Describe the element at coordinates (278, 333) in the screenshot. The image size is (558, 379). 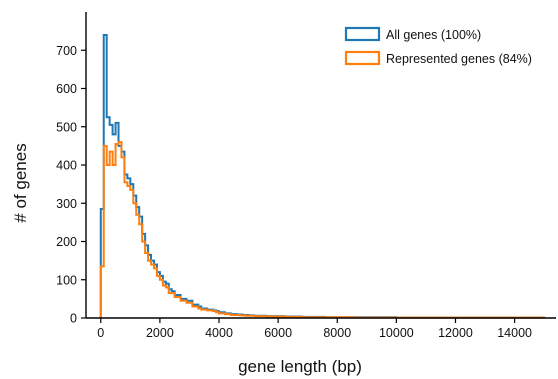
I see `x-tick-label: 6000` at that location.